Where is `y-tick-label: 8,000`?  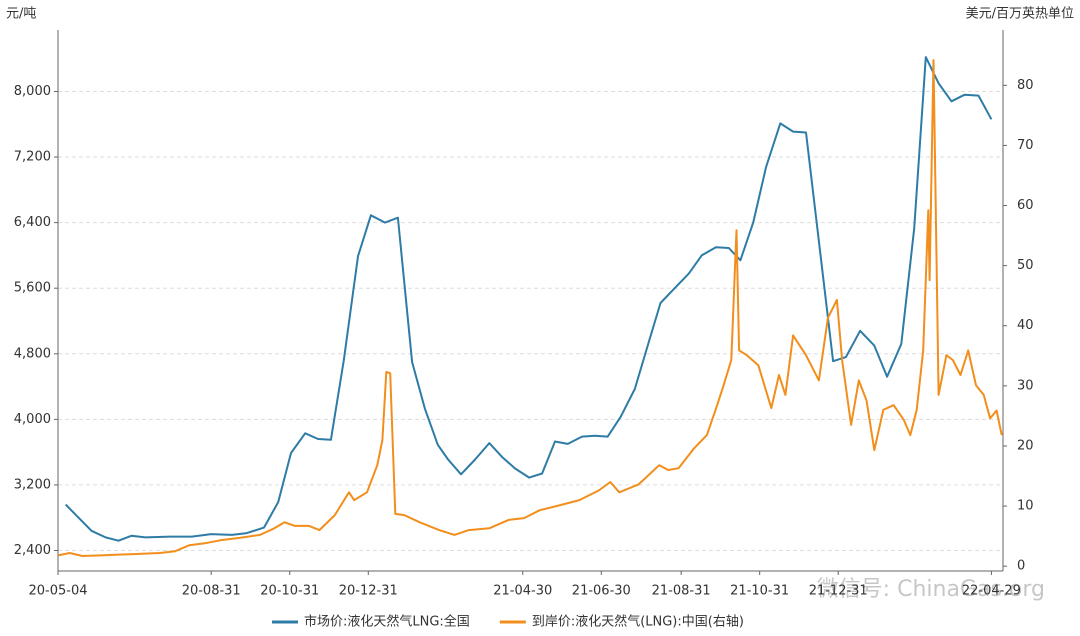
y-tick-label: 8,000 is located at coordinates (32, 91).